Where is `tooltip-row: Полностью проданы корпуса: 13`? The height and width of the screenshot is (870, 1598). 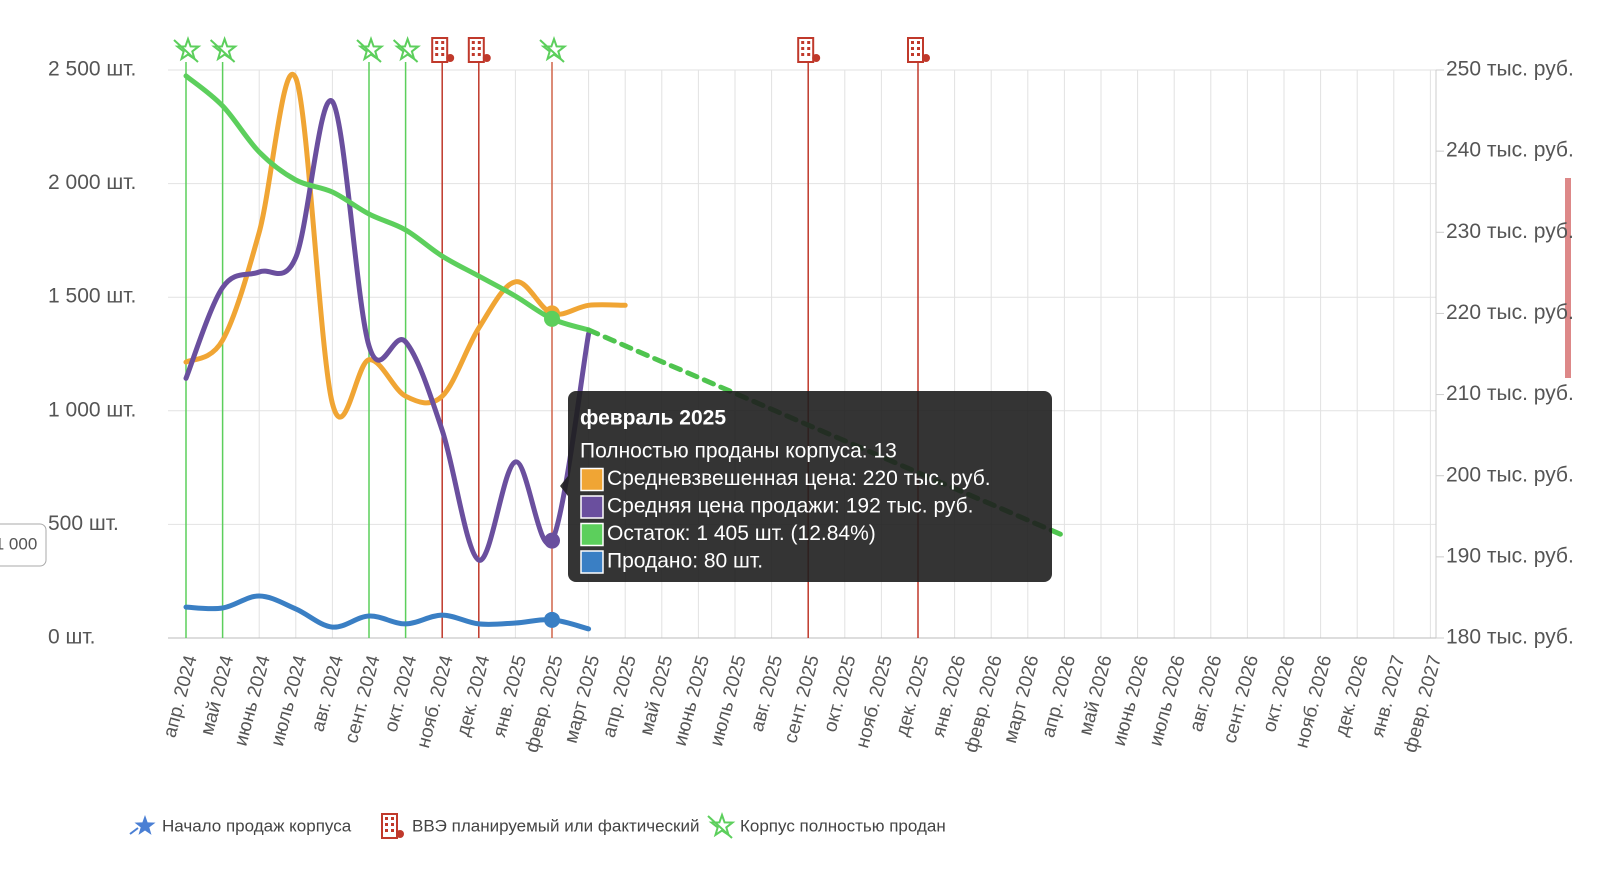
tooltip-row: Полностью проданы корпуса: 13 is located at coordinates (738, 451).